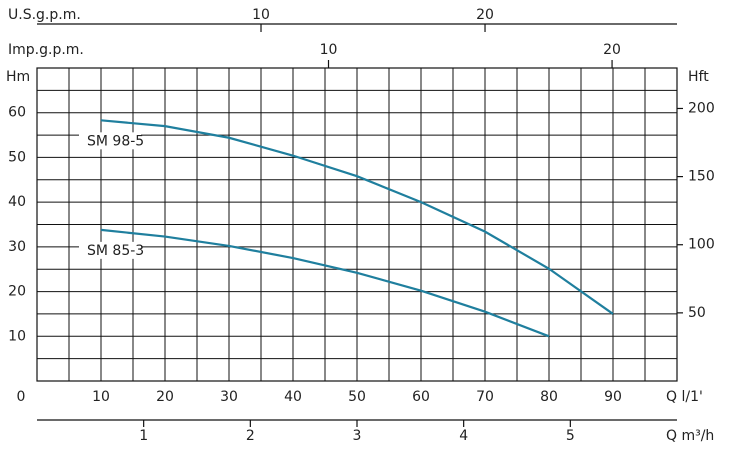  Describe the element at coordinates (701, 177) in the screenshot. I see `y2-tick-label: 150` at that location.